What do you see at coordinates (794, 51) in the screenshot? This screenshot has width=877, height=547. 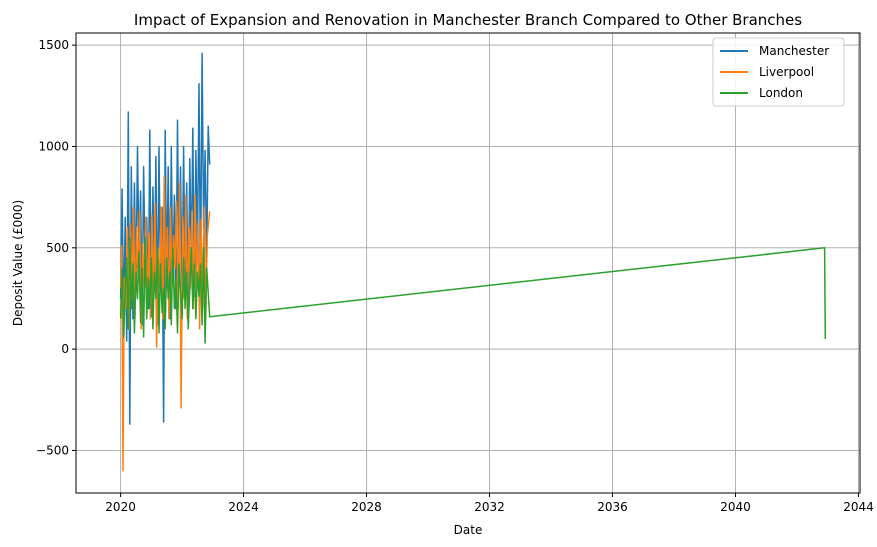 I see `legend-label-manchester: Manchester` at bounding box center [794, 51].